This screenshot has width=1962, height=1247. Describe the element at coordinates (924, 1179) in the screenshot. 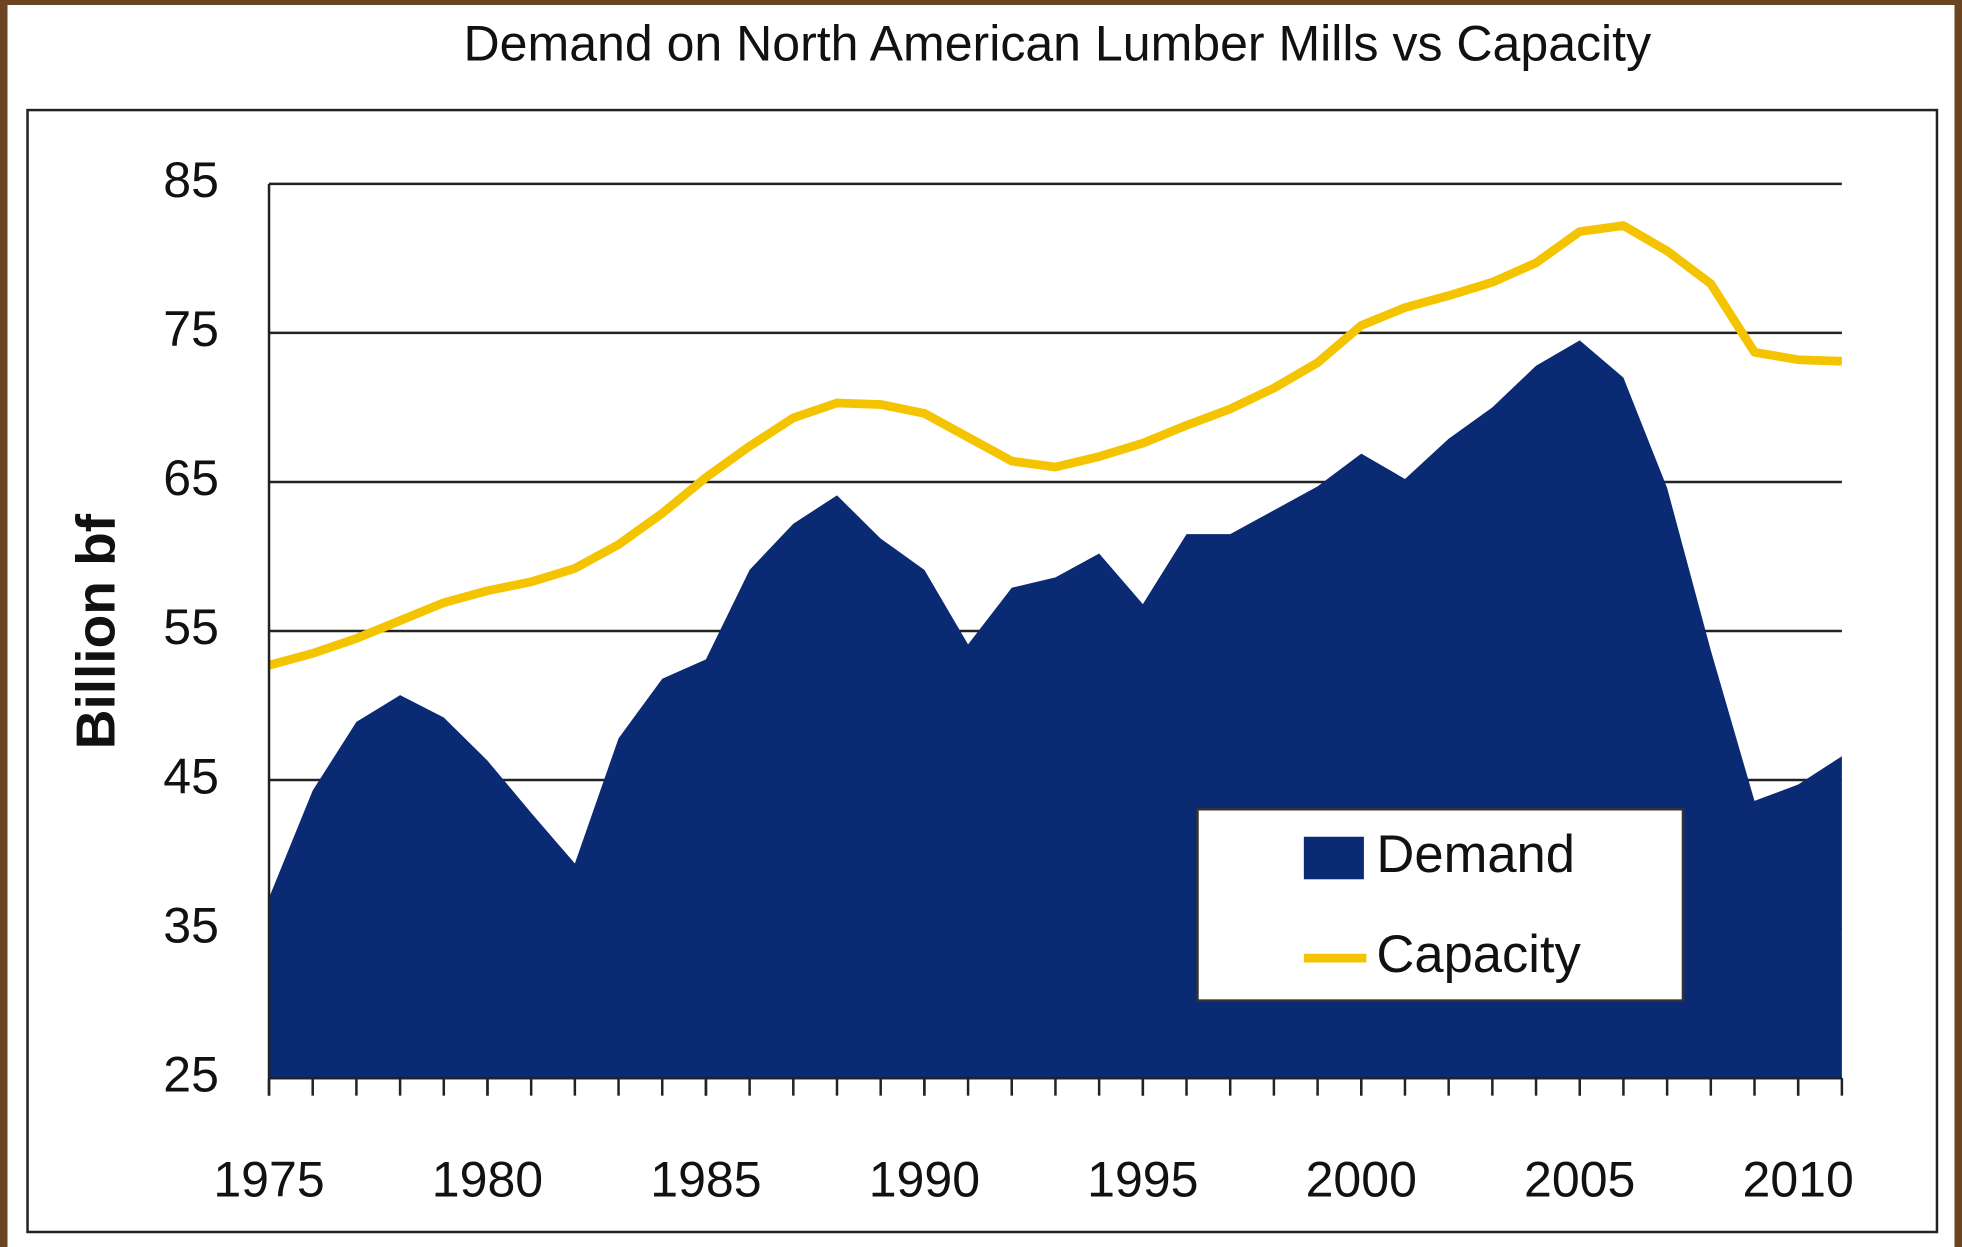

I see `x-tick-label: 1990` at that location.